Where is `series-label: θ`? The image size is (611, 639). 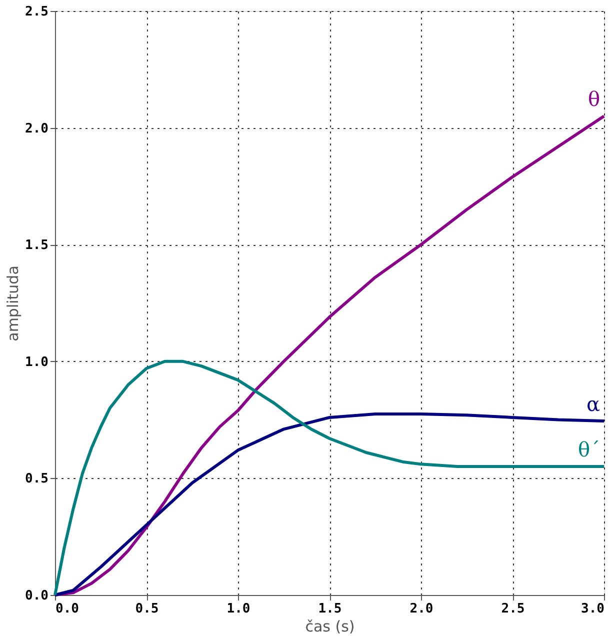
series-label: θ is located at coordinates (594, 99).